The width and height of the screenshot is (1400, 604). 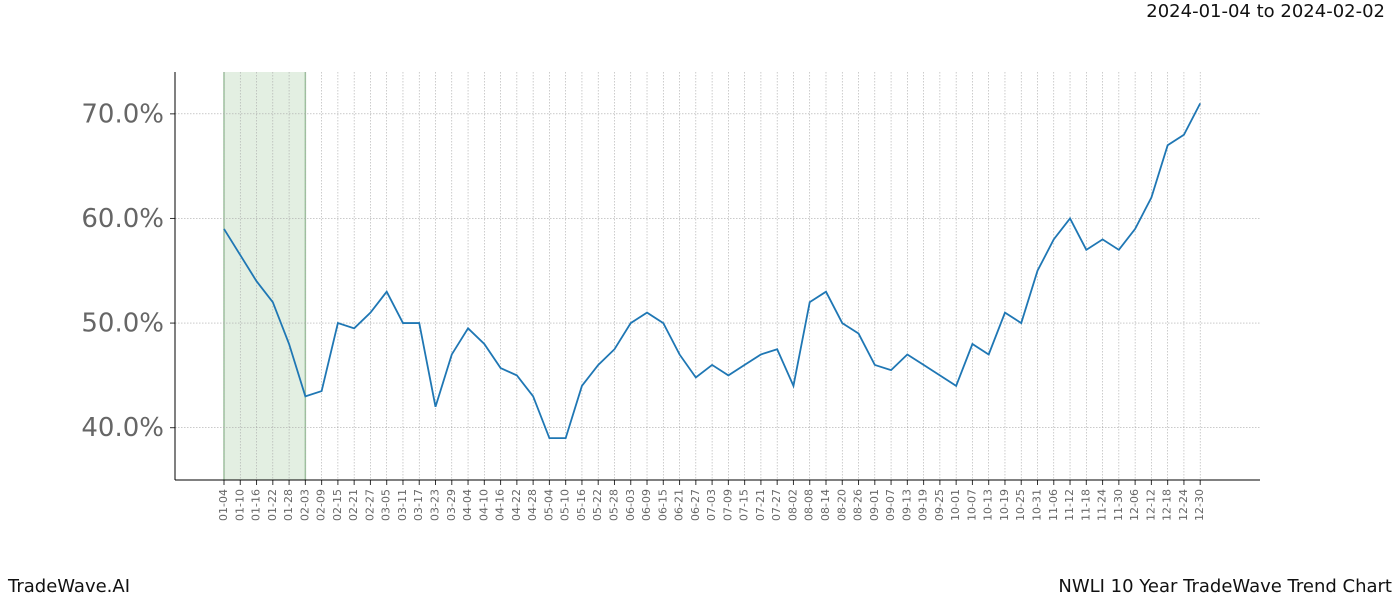 What do you see at coordinates (906, 505) in the screenshot?
I see `x-tick-label: 09-13` at bounding box center [906, 505].